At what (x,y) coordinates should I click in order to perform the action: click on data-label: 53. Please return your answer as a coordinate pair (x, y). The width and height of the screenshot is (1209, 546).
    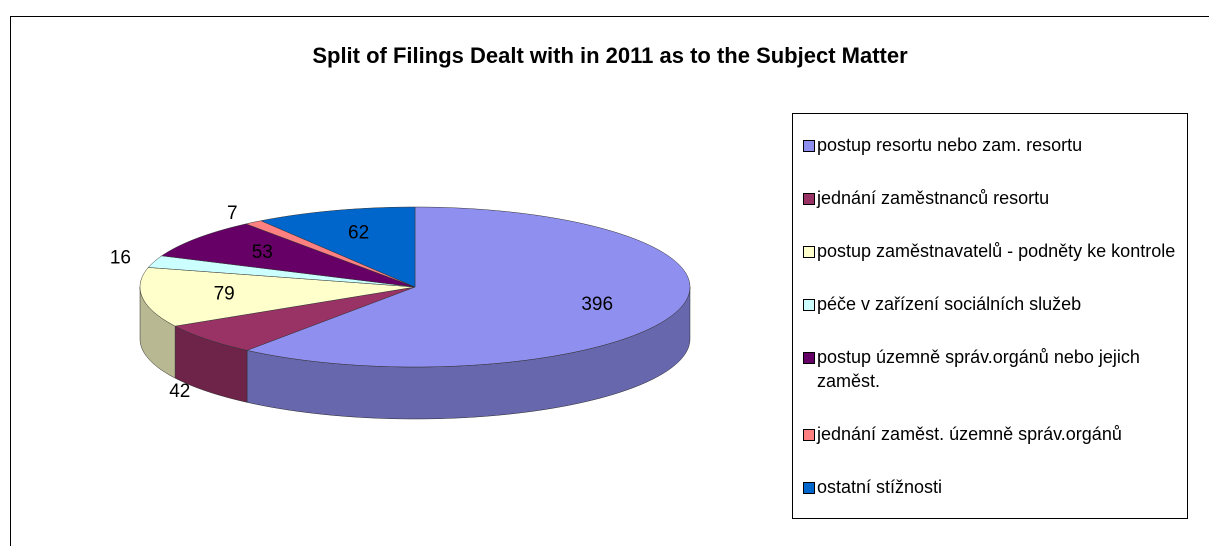
    Looking at the image, I should click on (262, 252).